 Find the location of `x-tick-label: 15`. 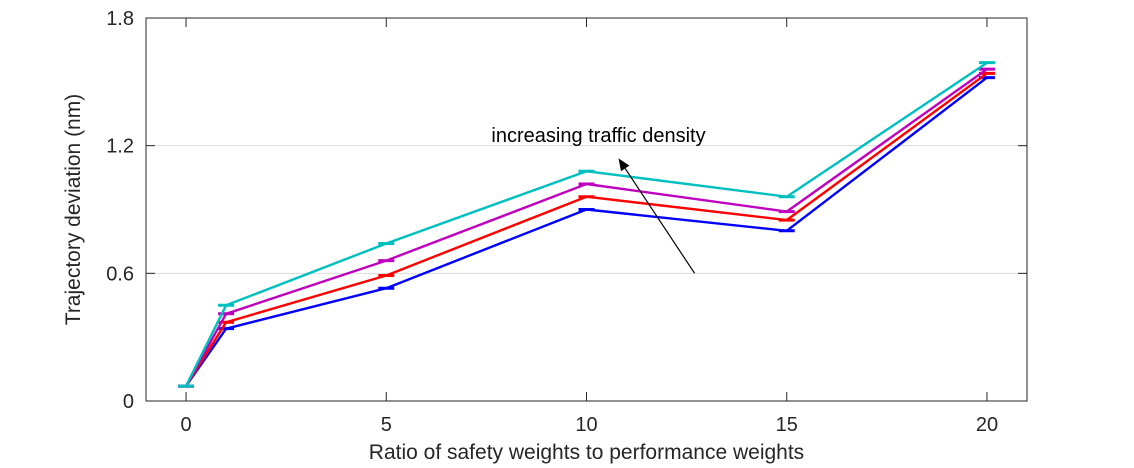

x-tick-label: 15 is located at coordinates (787, 425).